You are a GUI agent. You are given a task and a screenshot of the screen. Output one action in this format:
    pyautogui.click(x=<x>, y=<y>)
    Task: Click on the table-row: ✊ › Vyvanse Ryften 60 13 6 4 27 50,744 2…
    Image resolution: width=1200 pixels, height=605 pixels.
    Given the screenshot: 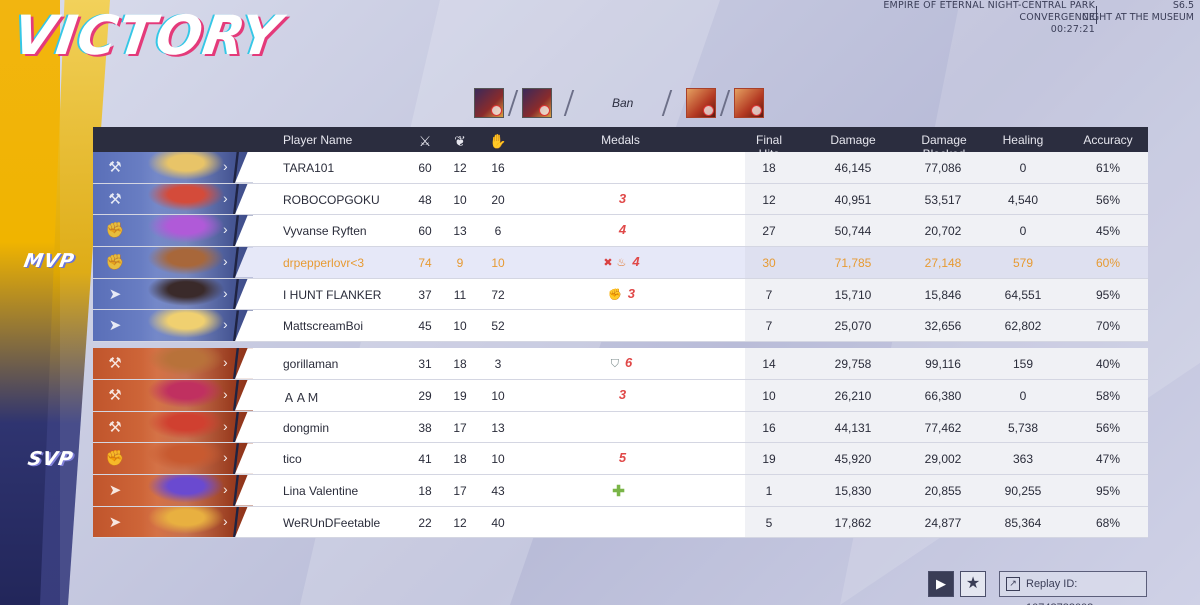 What is the action you would take?
    pyautogui.click(x=620, y=231)
    